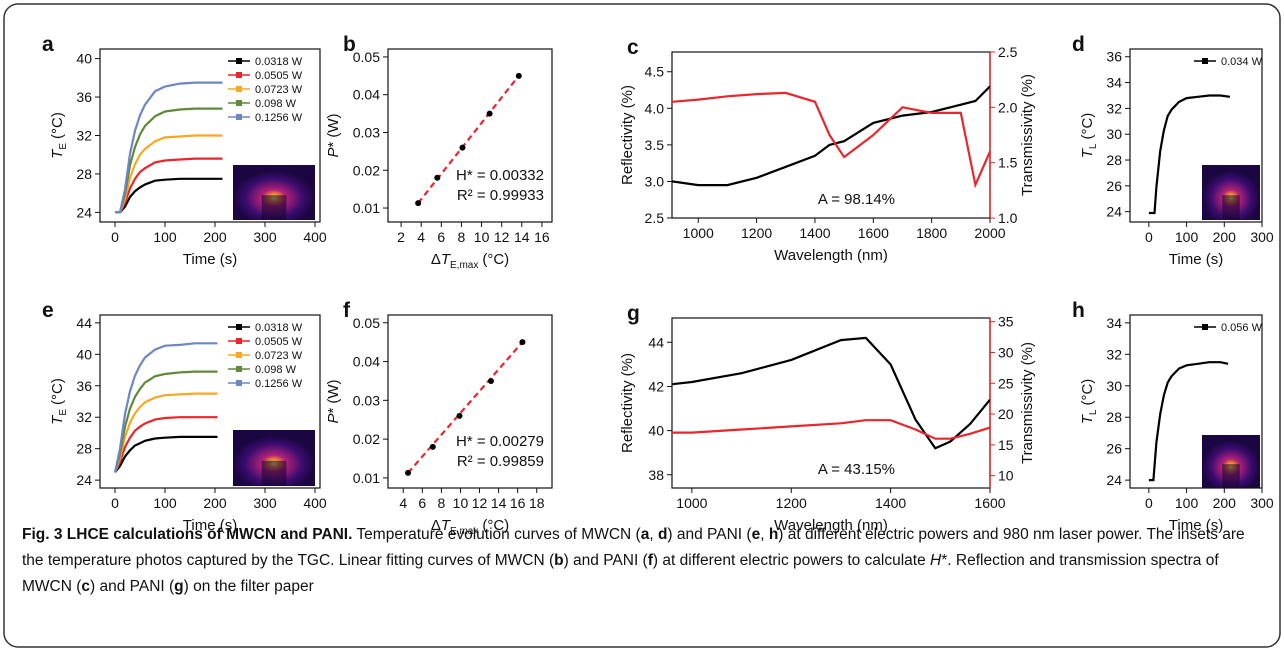 The height and width of the screenshot is (651, 1284). I want to click on caption-text: e, so click(756, 534).